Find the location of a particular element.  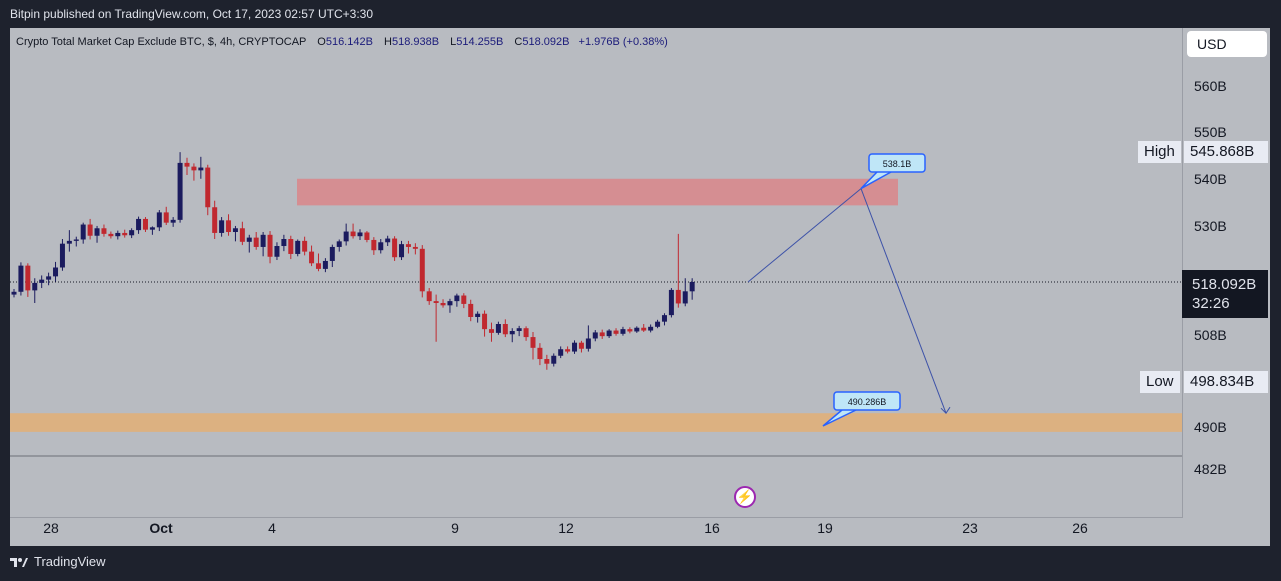

low-value: 514.255B is located at coordinates (480, 42).